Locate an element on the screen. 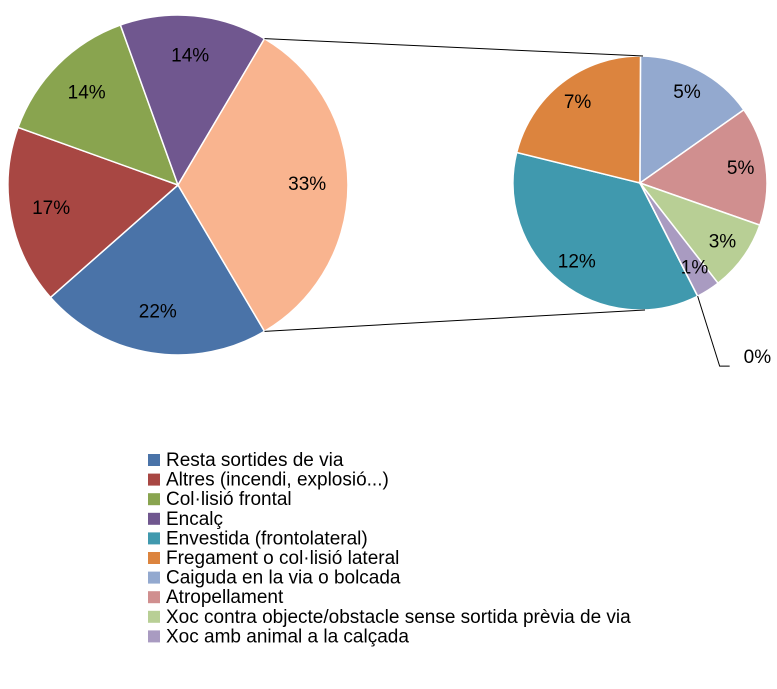 This screenshot has width=777, height=689. data-label: 17% is located at coordinates (51, 208).